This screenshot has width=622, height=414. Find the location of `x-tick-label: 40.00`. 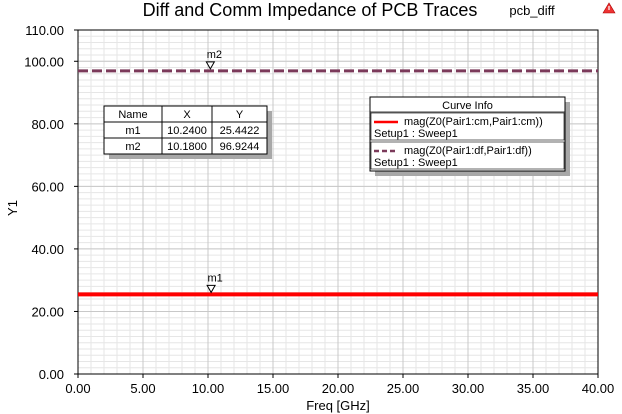

x-tick-label: 40.00 is located at coordinates (598, 388).